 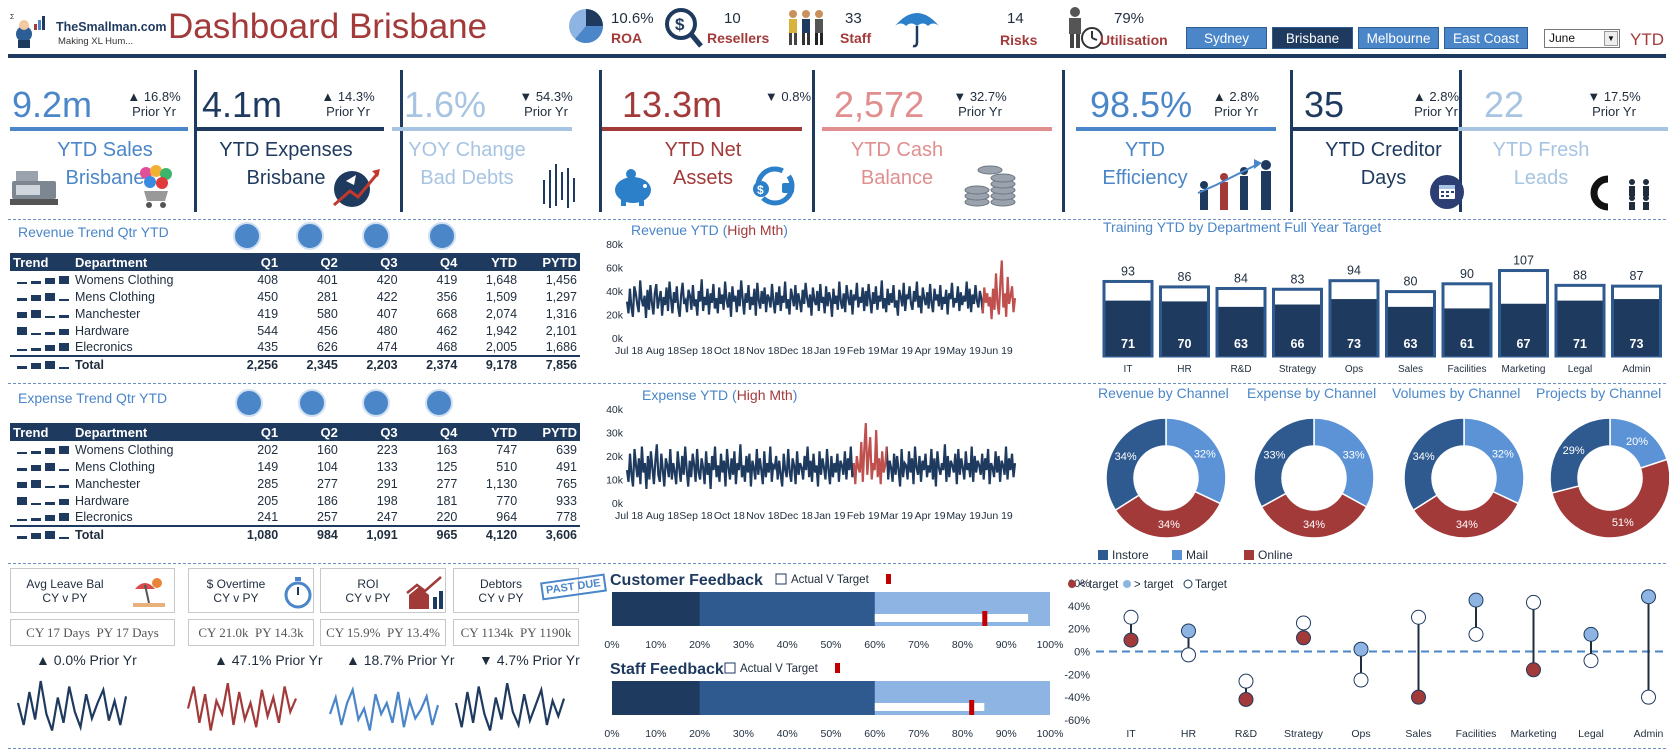 I want to click on target-icon, so click(x=249, y=403).